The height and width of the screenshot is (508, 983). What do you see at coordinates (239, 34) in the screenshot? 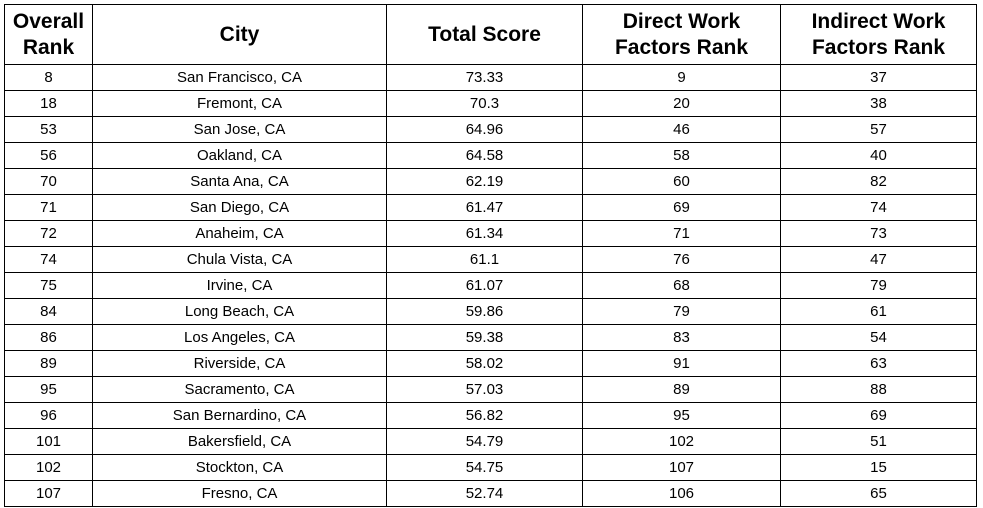
I see `header-city: City` at bounding box center [239, 34].